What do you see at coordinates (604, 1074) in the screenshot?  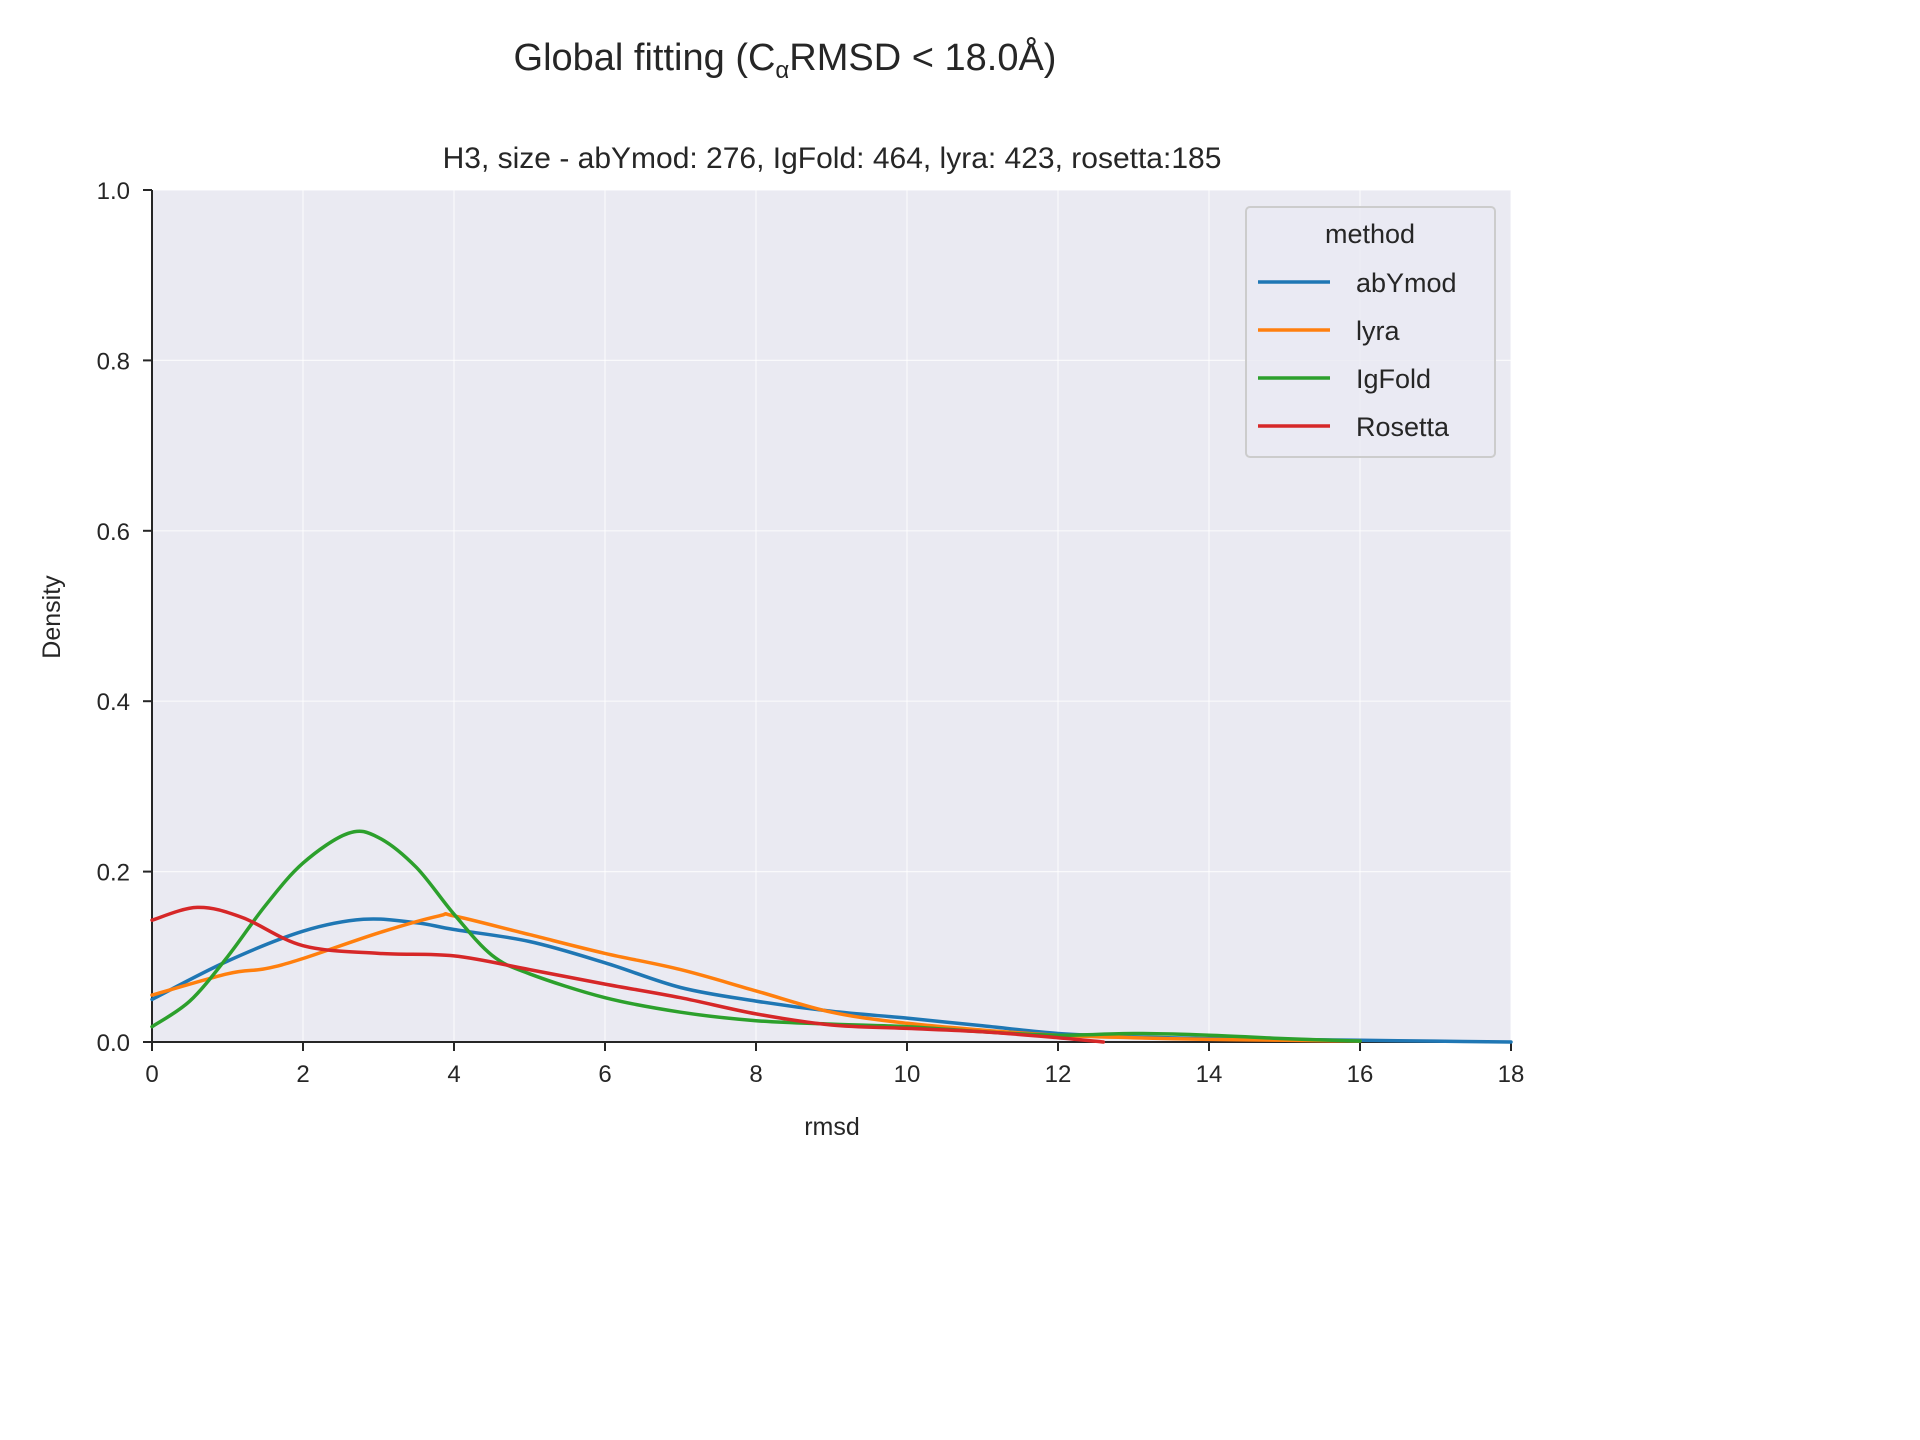 I see `x-tick-label: 6` at bounding box center [604, 1074].